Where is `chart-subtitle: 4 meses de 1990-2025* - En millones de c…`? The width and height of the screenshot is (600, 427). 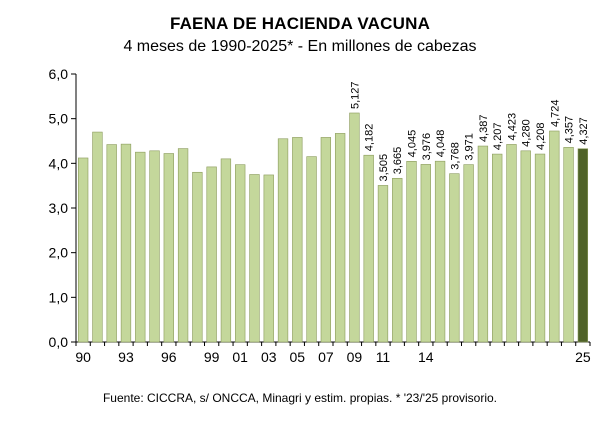
chart-subtitle: 4 meses de 1990-2025* - En millones de c… is located at coordinates (300, 46).